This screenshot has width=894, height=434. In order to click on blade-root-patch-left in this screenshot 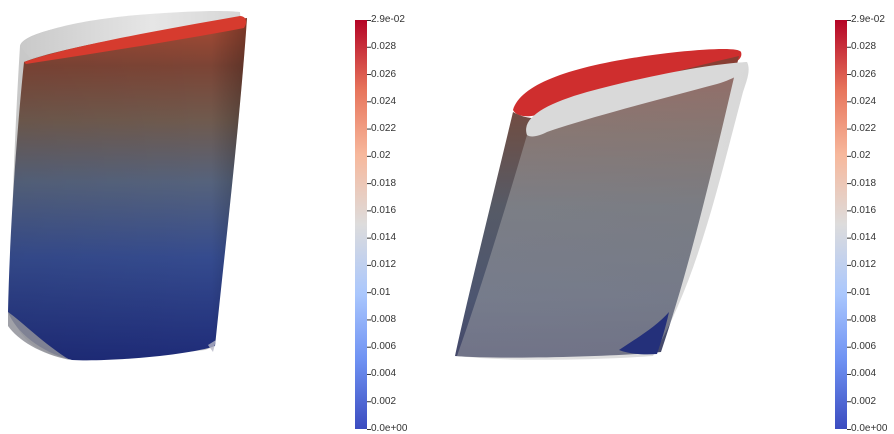, I will do `click(39, 336)`.